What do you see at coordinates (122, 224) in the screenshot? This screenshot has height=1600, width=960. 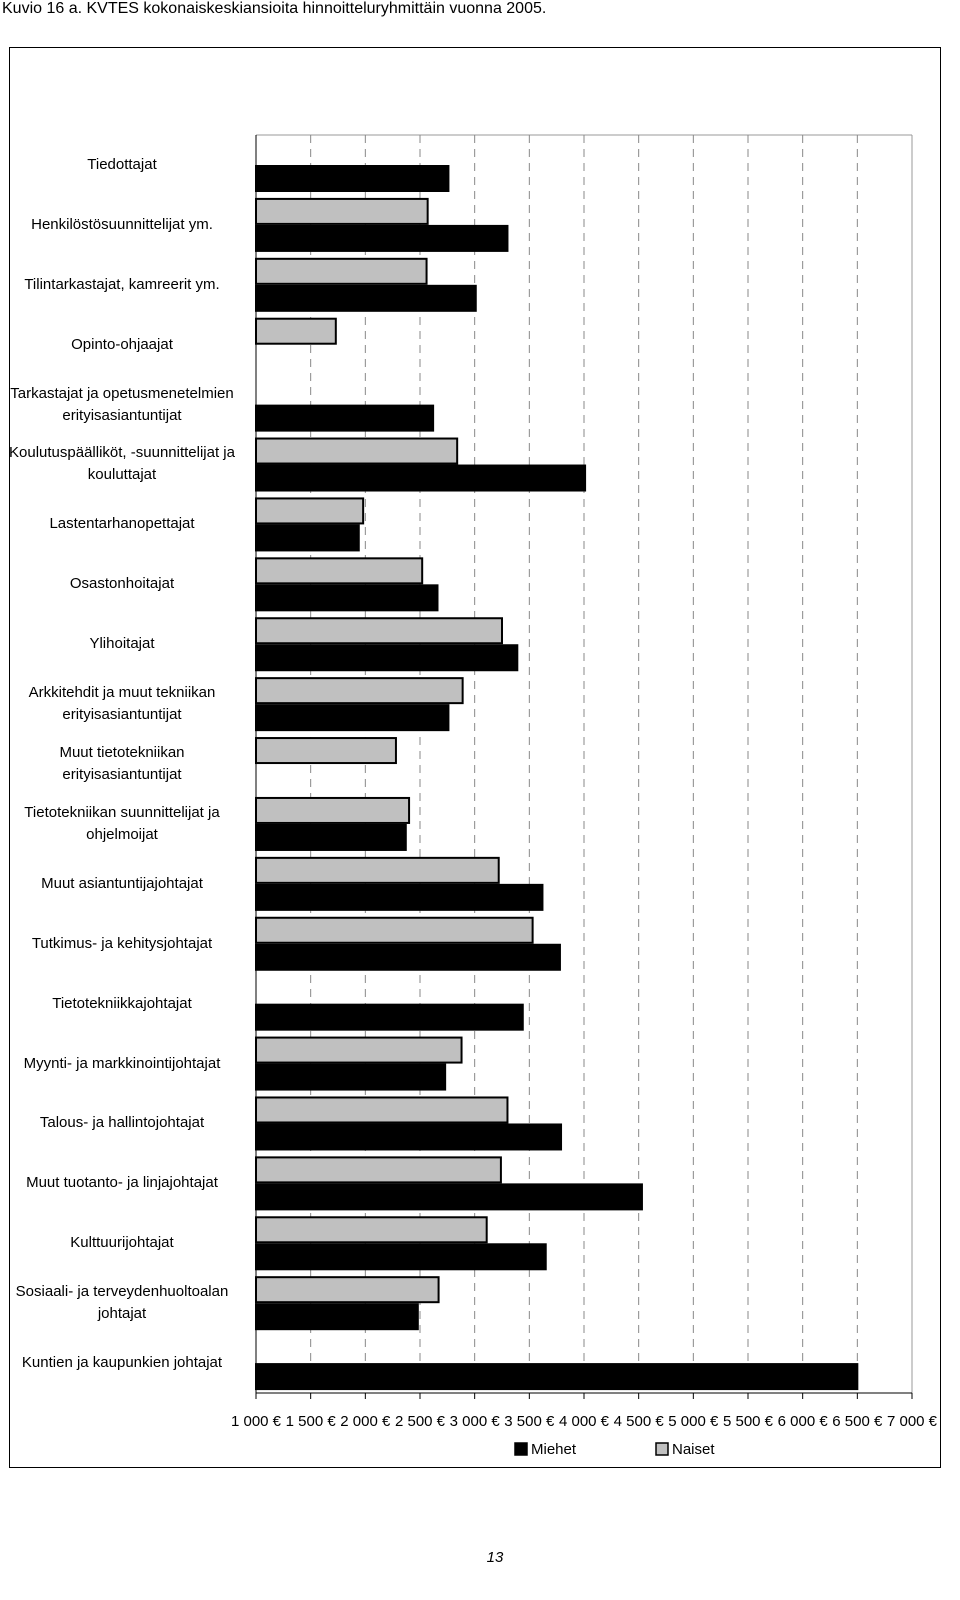 I see `y-tick-label: Henkilöstösuunnittelijat ym.` at bounding box center [122, 224].